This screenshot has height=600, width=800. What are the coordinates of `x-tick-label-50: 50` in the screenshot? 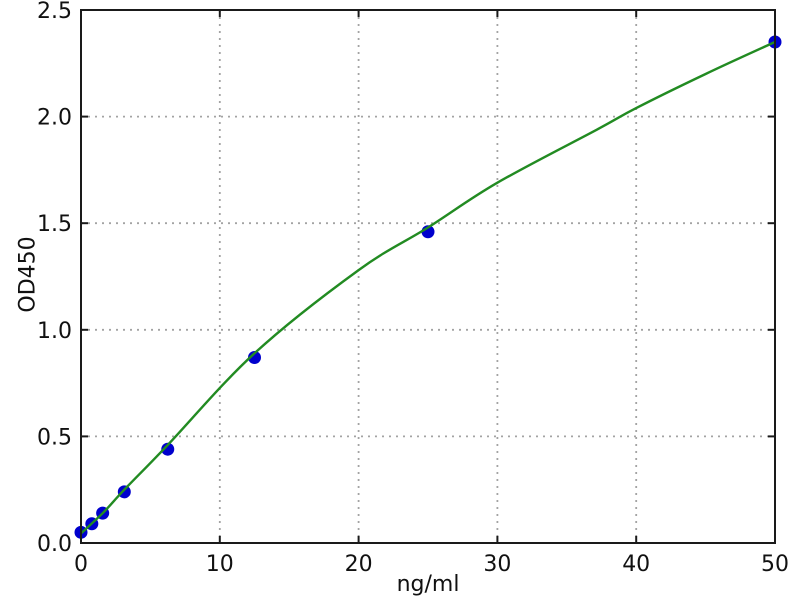 It's located at (775, 564).